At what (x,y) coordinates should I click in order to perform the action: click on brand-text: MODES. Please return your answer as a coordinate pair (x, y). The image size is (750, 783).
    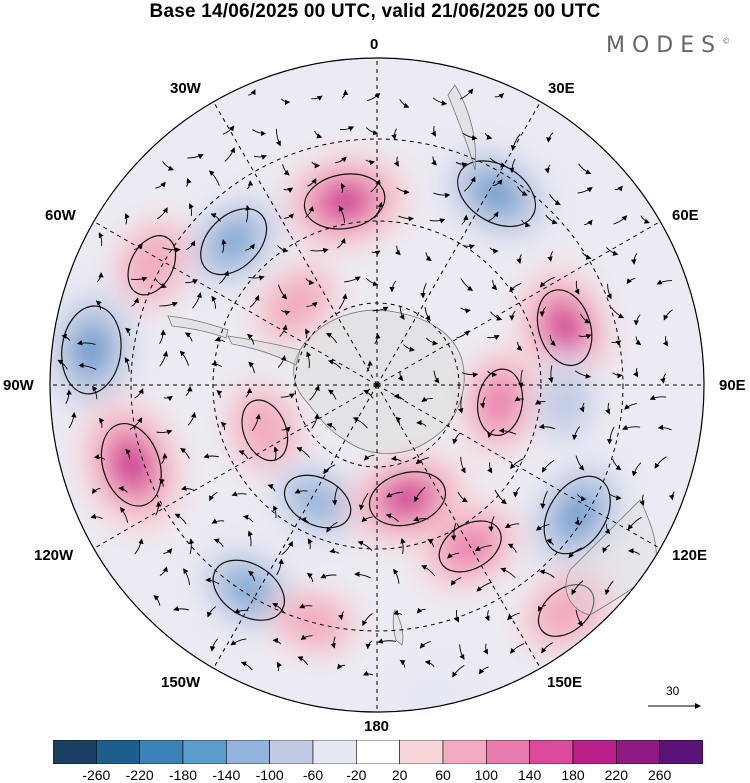
    Looking at the image, I should click on (664, 45).